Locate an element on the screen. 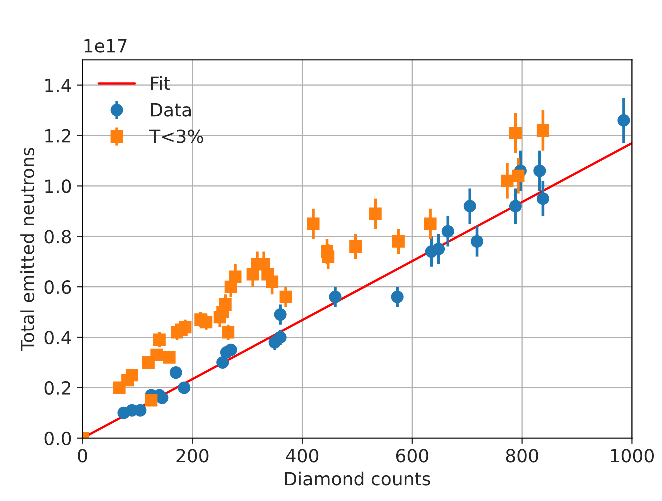 The height and width of the screenshot is (501, 662). x-axis-title: Diamond counts is located at coordinates (357, 479).